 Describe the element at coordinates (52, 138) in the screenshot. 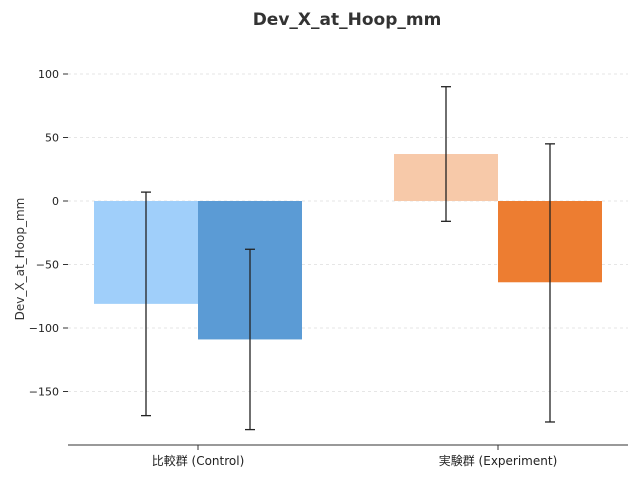

I see `y-tick-label: 50` at that location.